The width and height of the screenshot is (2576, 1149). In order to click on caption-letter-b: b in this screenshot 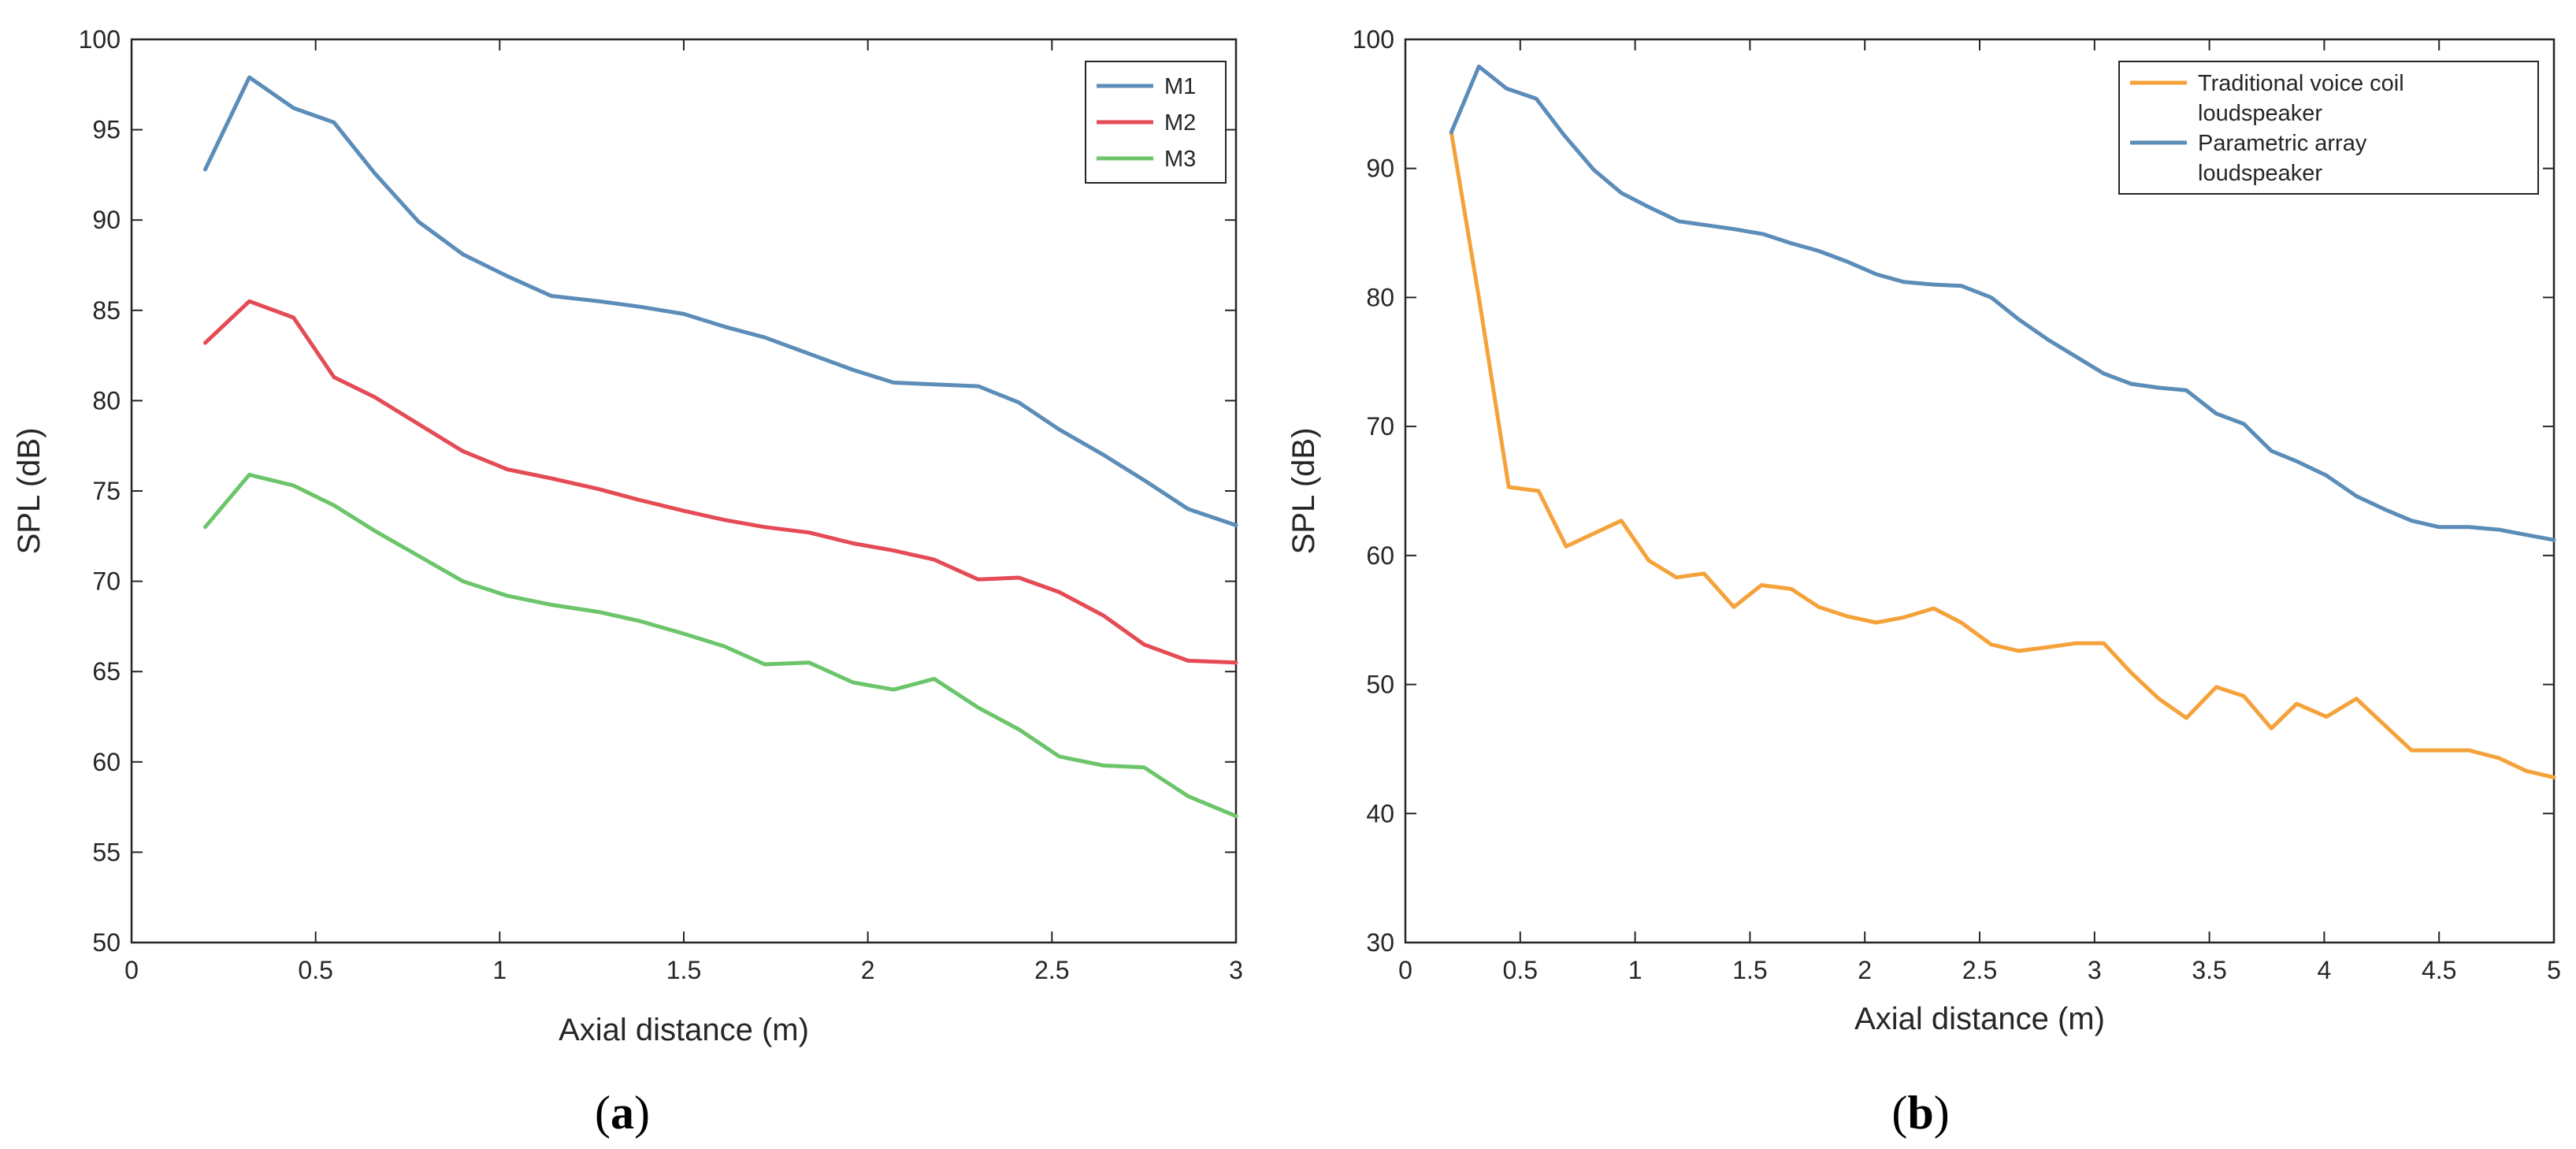, I will do `click(1920, 1113)`.